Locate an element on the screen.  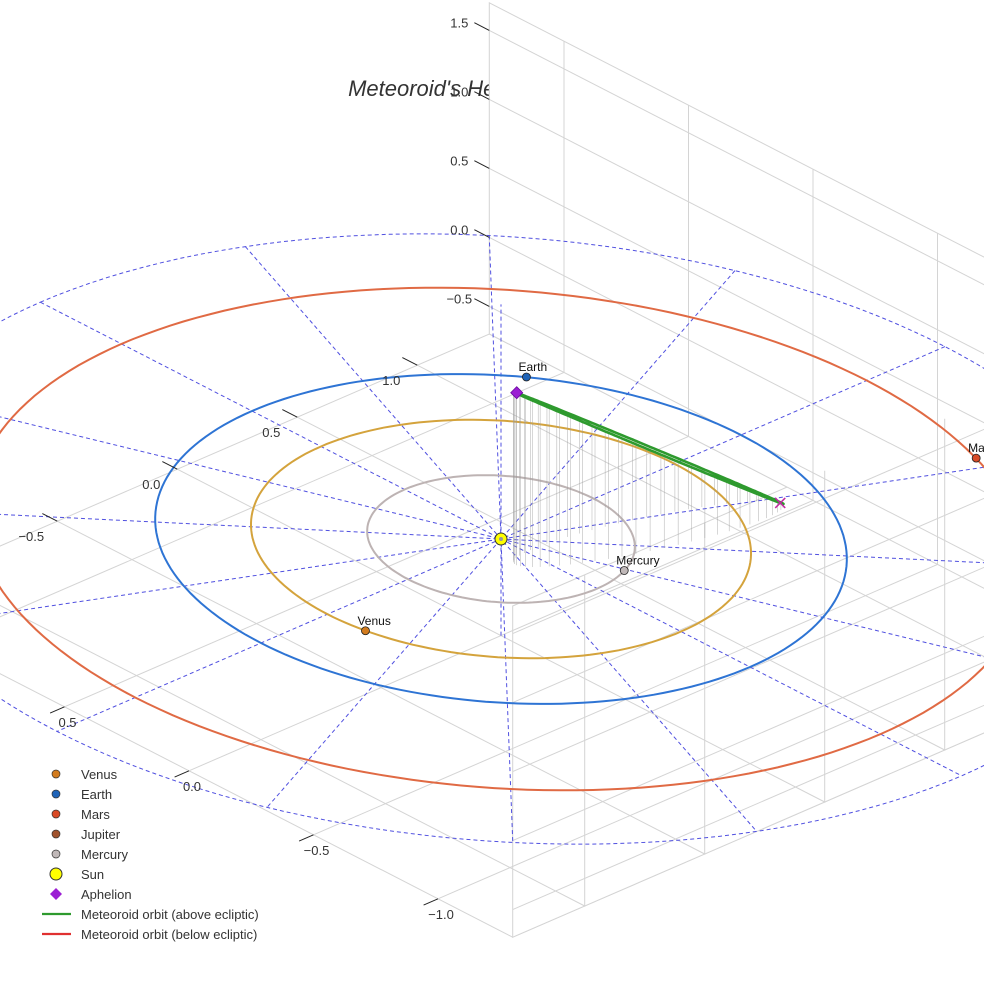
planet-marker-earth is located at coordinates (526, 377).